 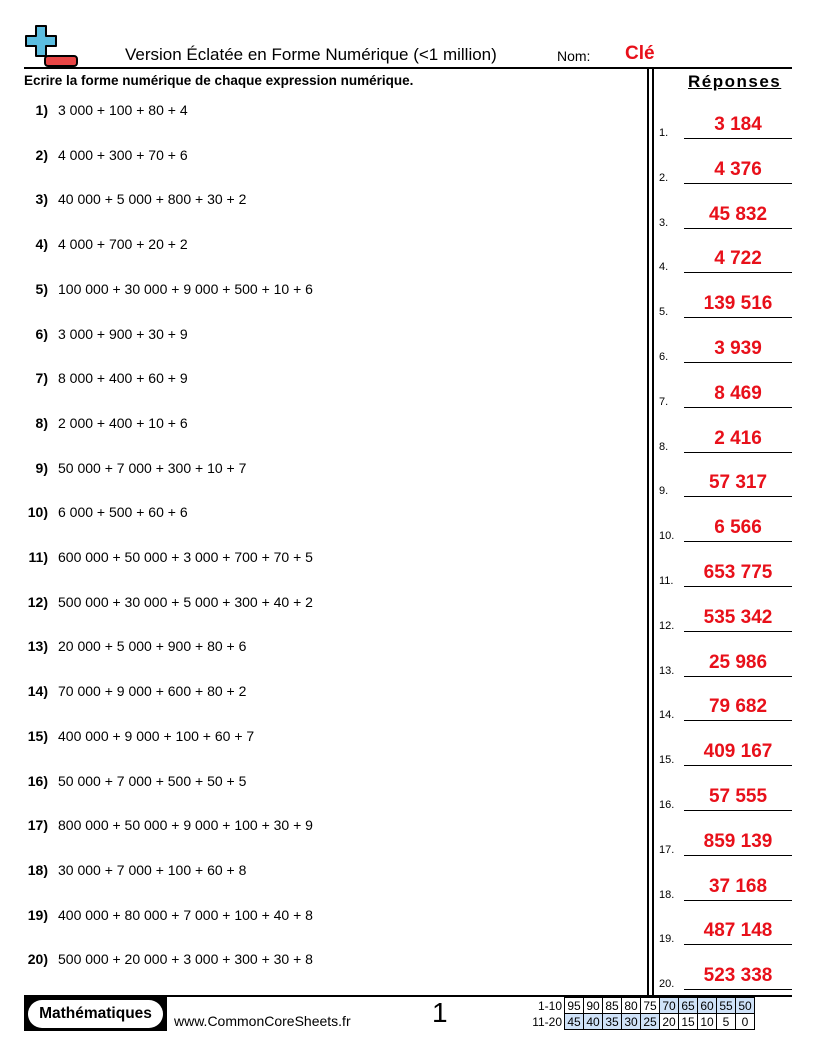 What do you see at coordinates (667, 939) in the screenshot?
I see `answer-number: 19.` at bounding box center [667, 939].